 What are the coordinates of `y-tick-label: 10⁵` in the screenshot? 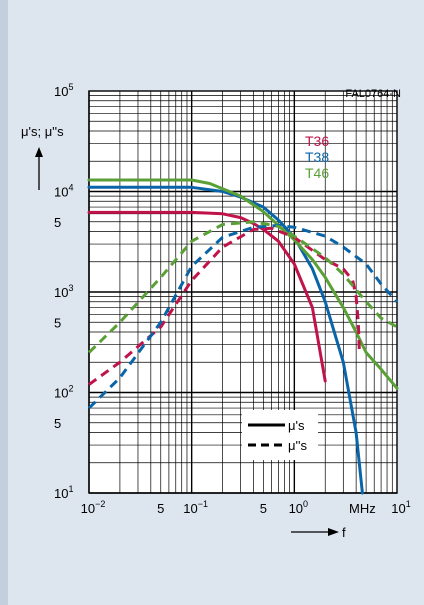 It's located at (63, 90).